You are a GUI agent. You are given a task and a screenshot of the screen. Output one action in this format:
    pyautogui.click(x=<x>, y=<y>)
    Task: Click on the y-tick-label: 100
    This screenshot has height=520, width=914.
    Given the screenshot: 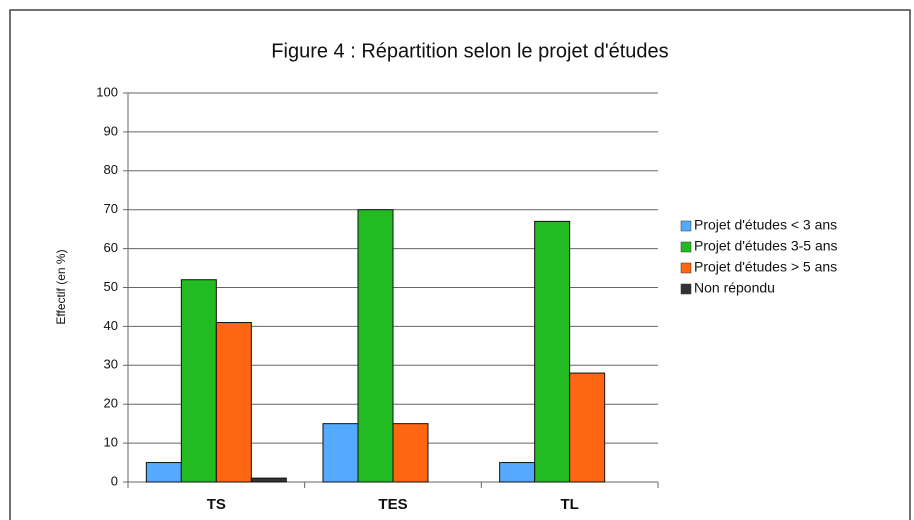 What is the action you would take?
    pyautogui.click(x=107, y=91)
    